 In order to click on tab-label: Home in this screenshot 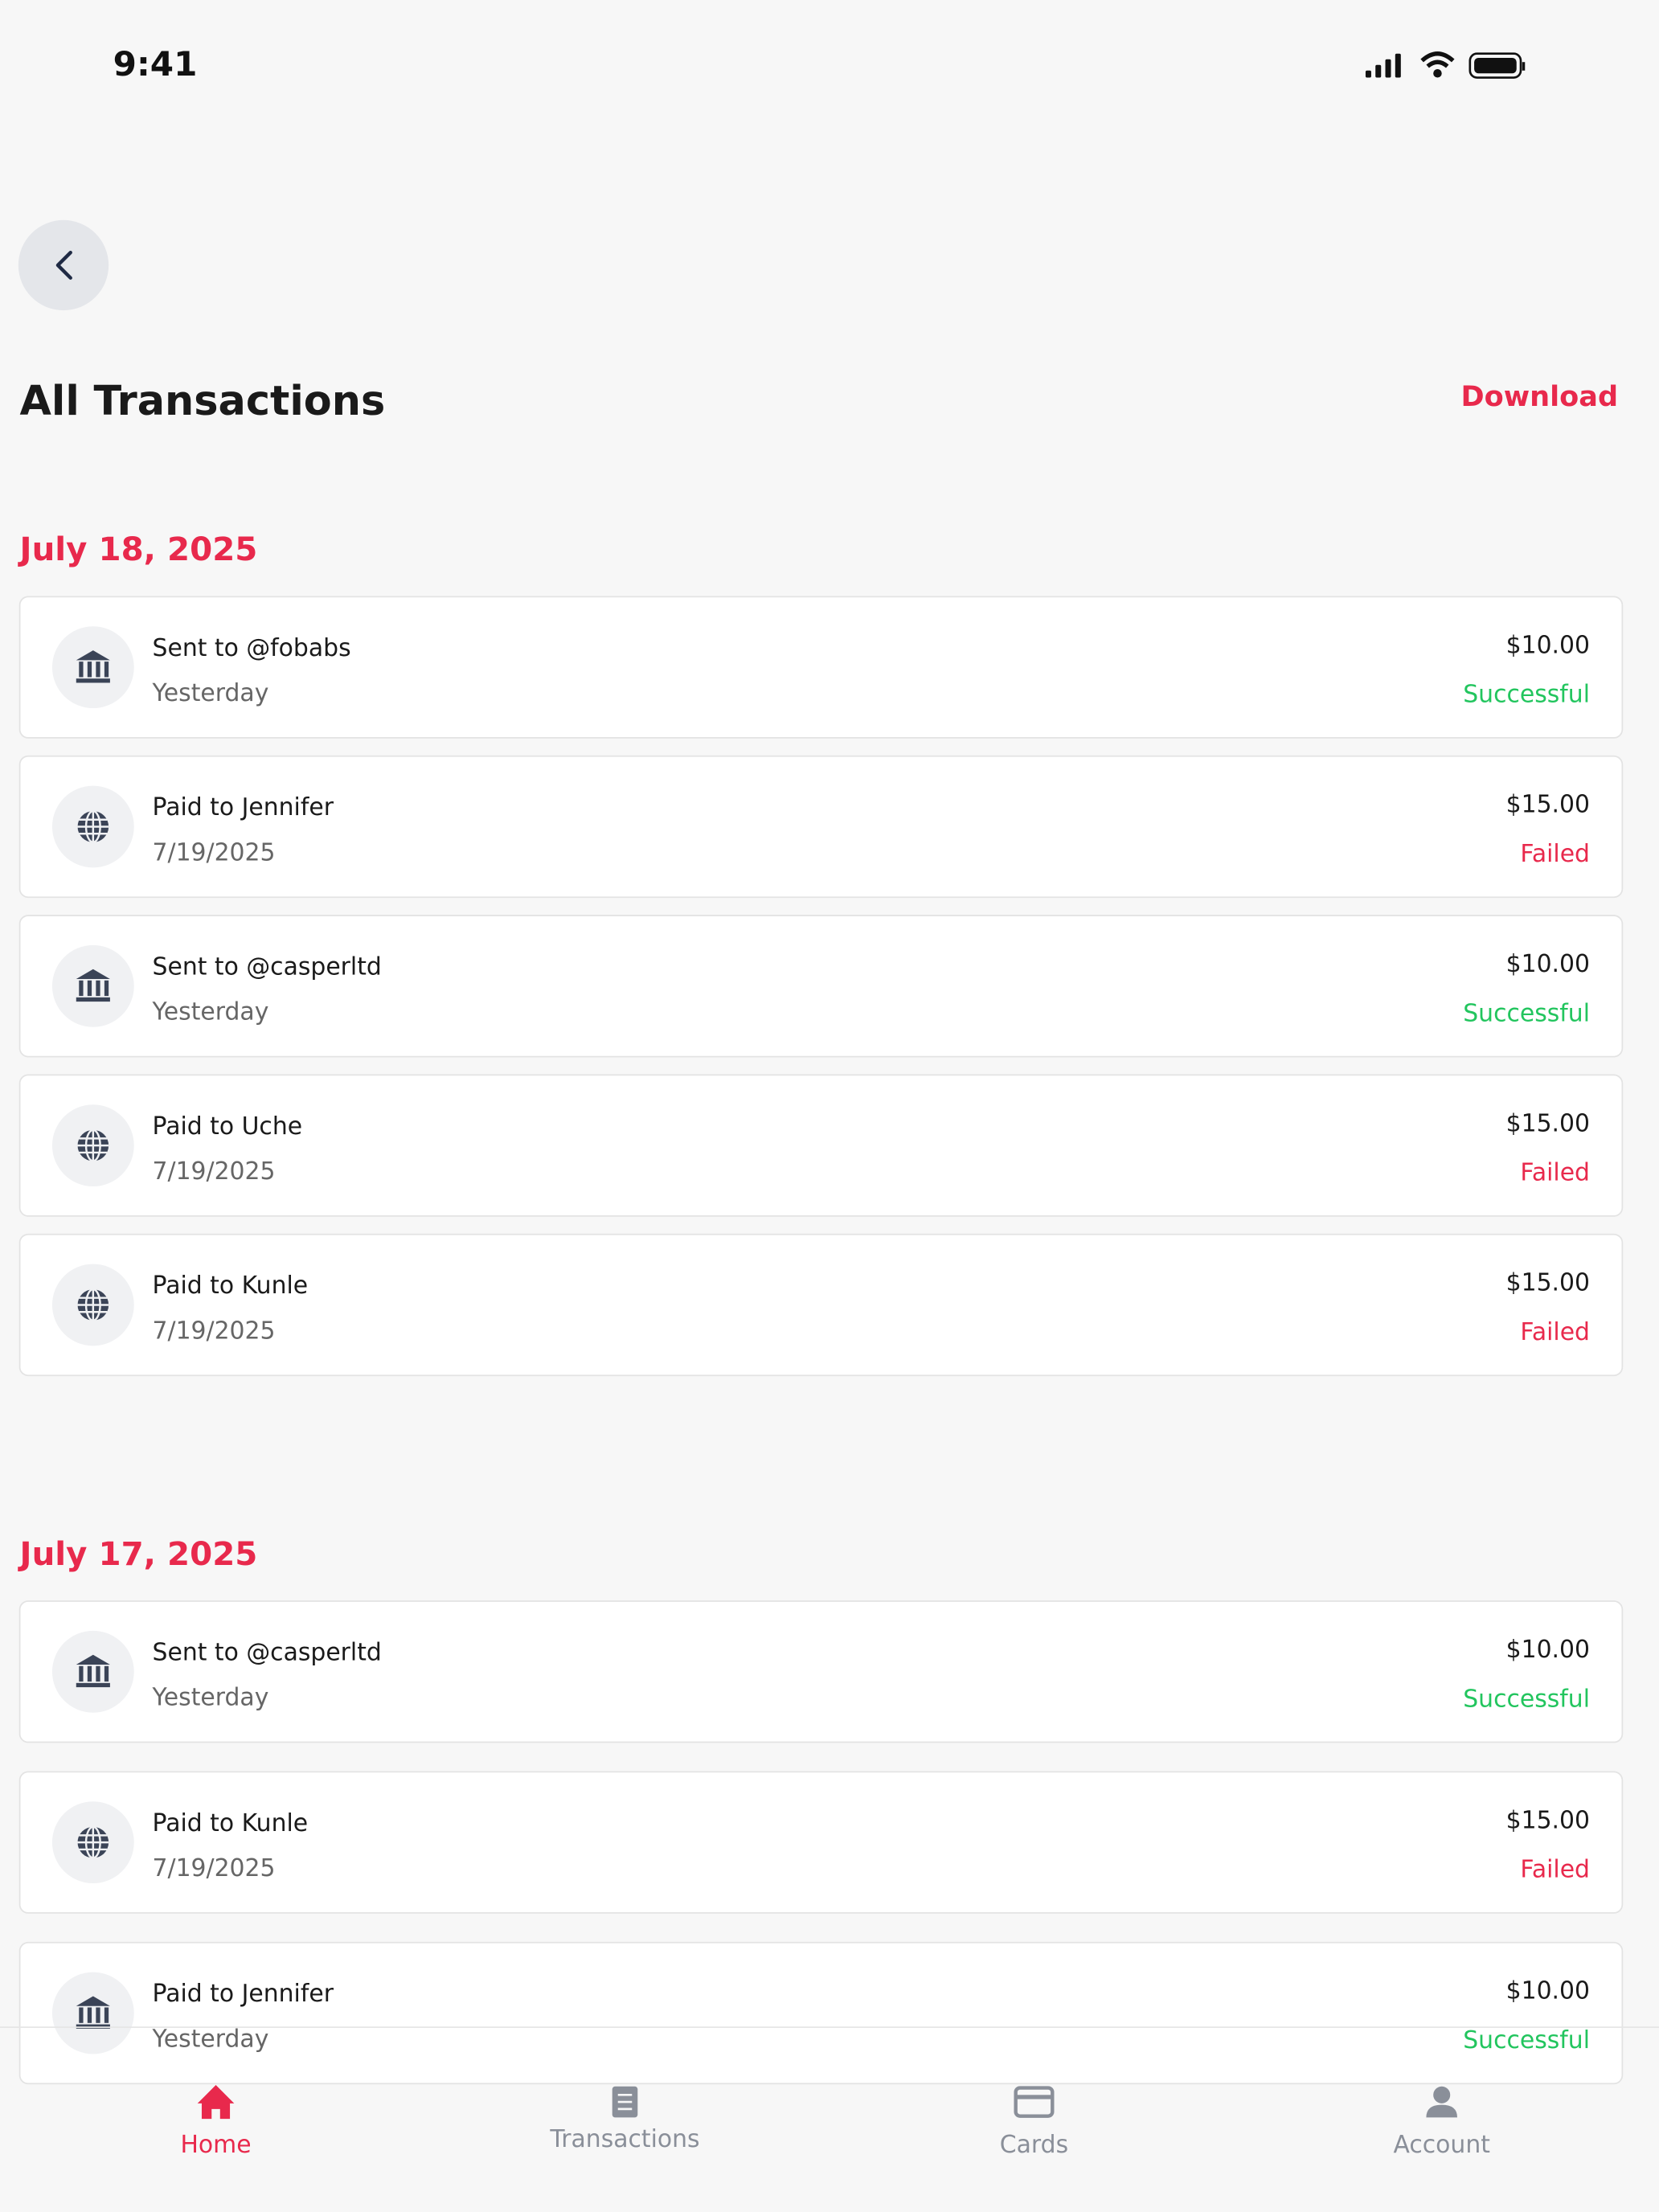, I will do `click(216, 2145)`.